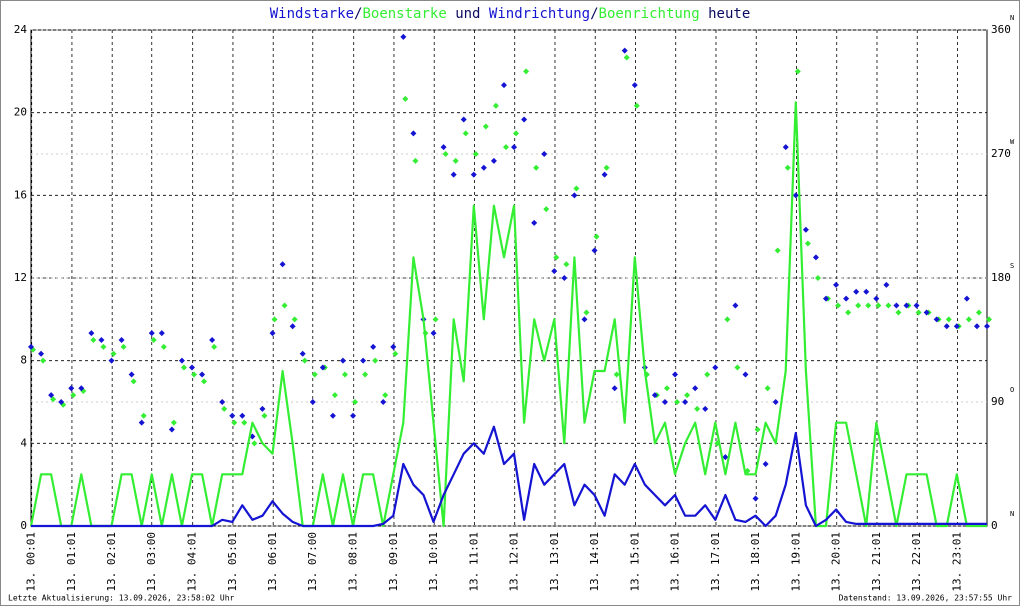 This screenshot has height=606, width=1020. Describe the element at coordinates (725, 14) in the screenshot. I see `title-join: heute` at that location.